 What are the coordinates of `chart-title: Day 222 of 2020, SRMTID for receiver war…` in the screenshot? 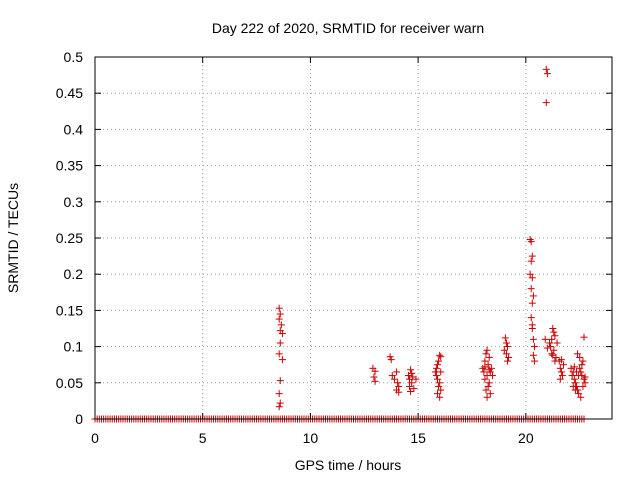 It's located at (348, 28).